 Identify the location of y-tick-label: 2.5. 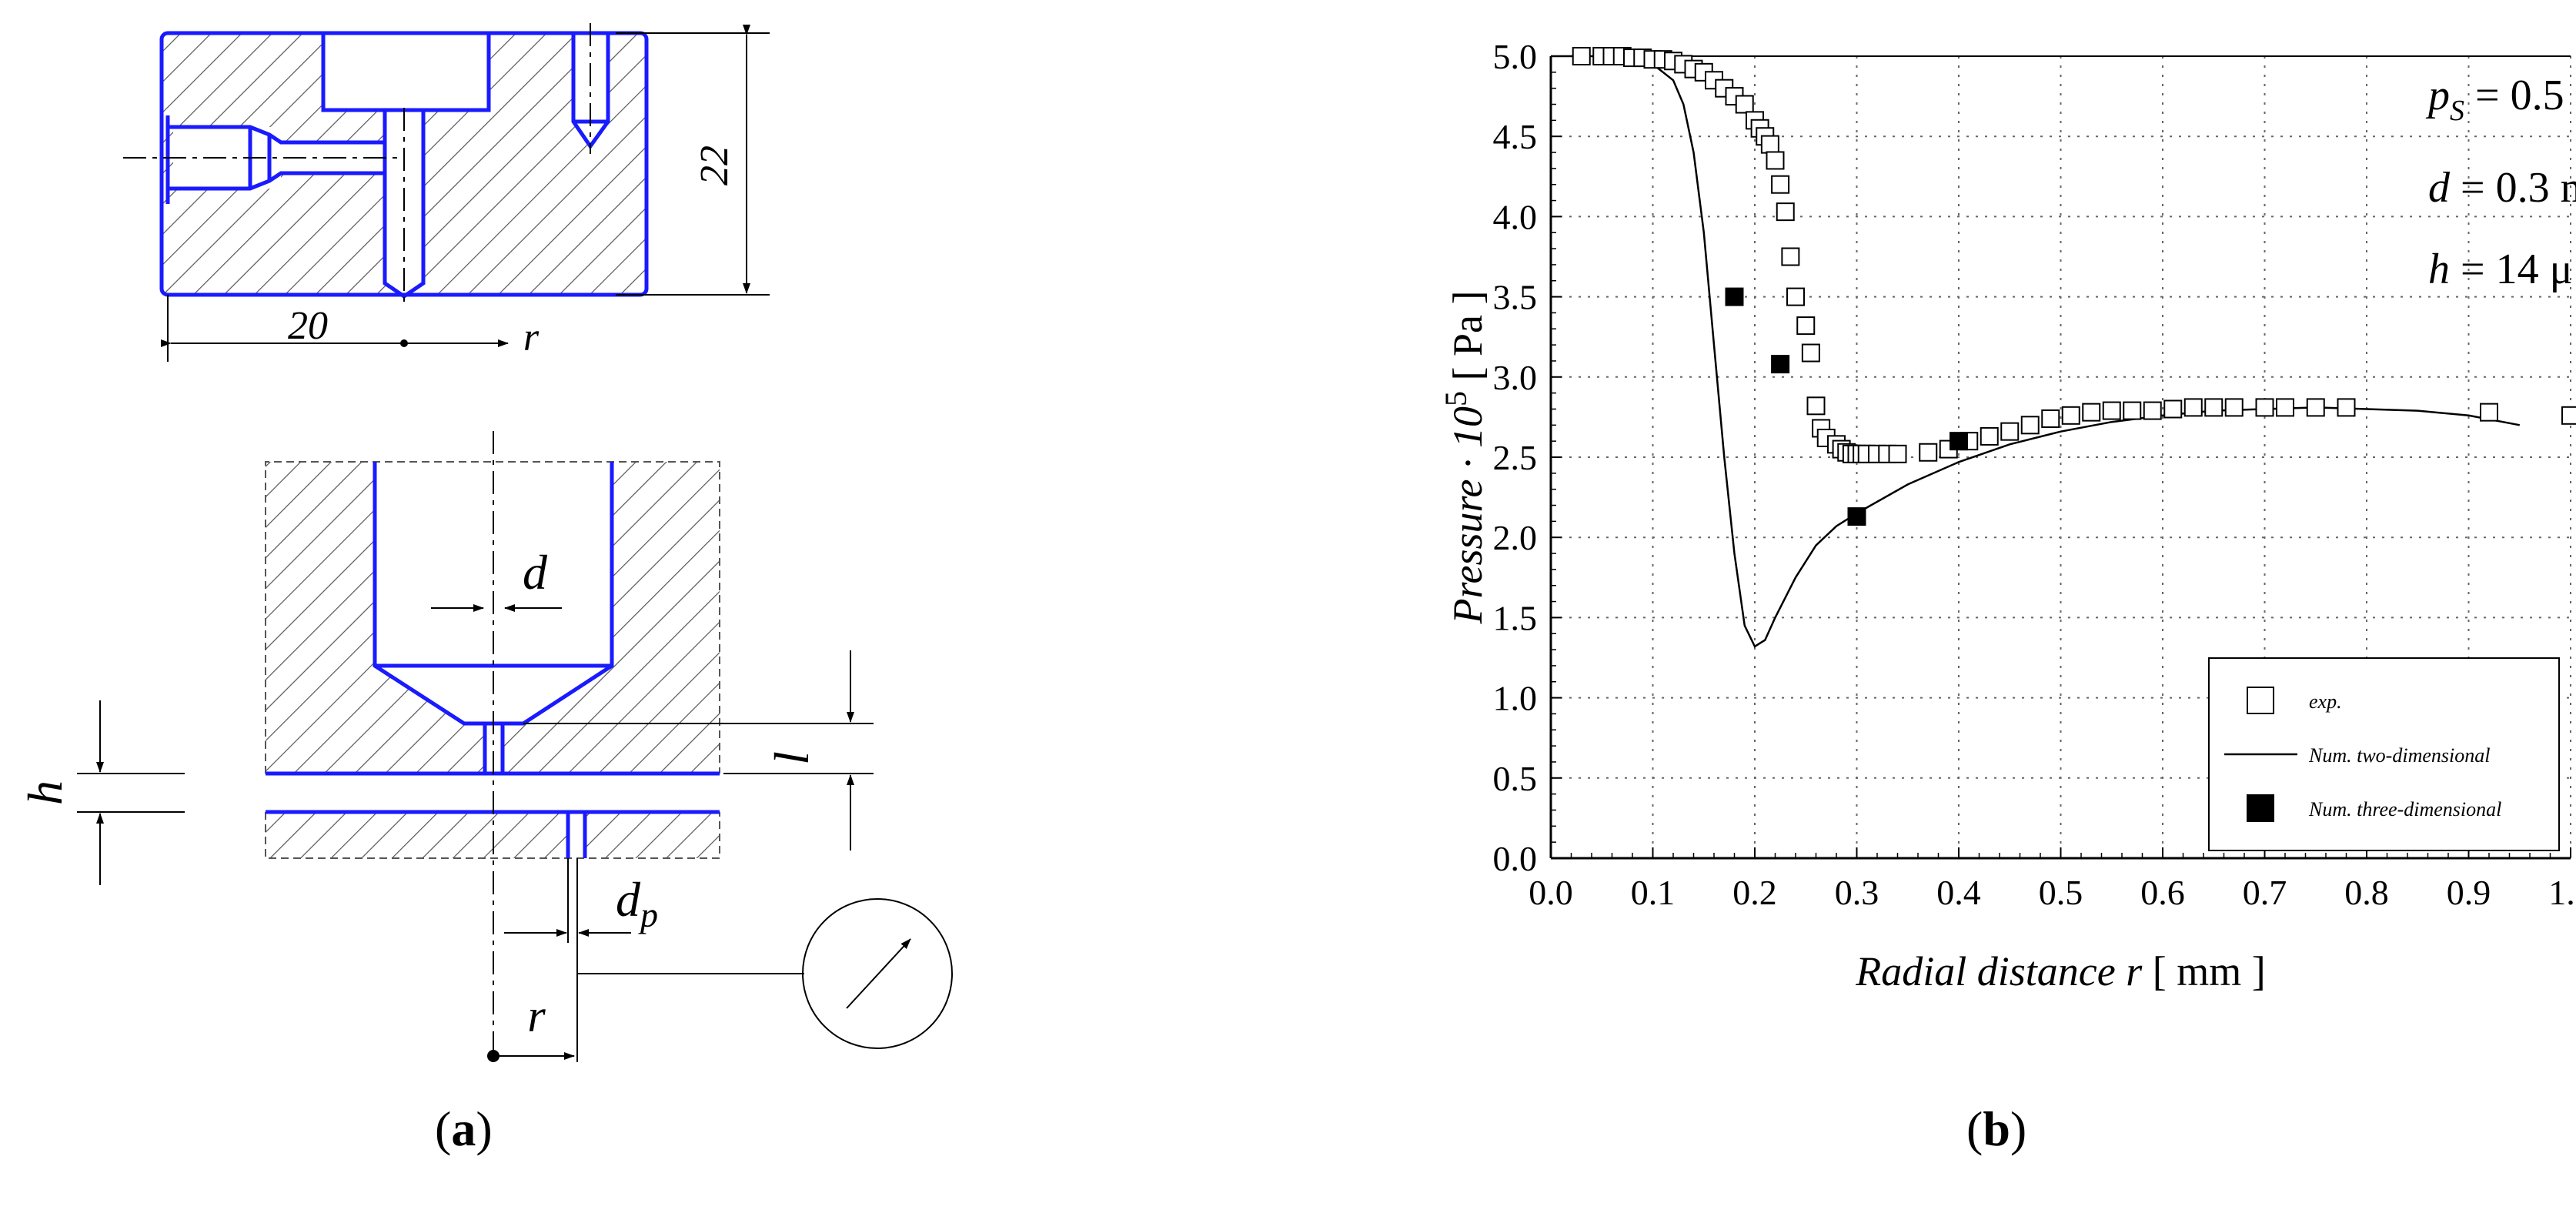
(1515, 458).